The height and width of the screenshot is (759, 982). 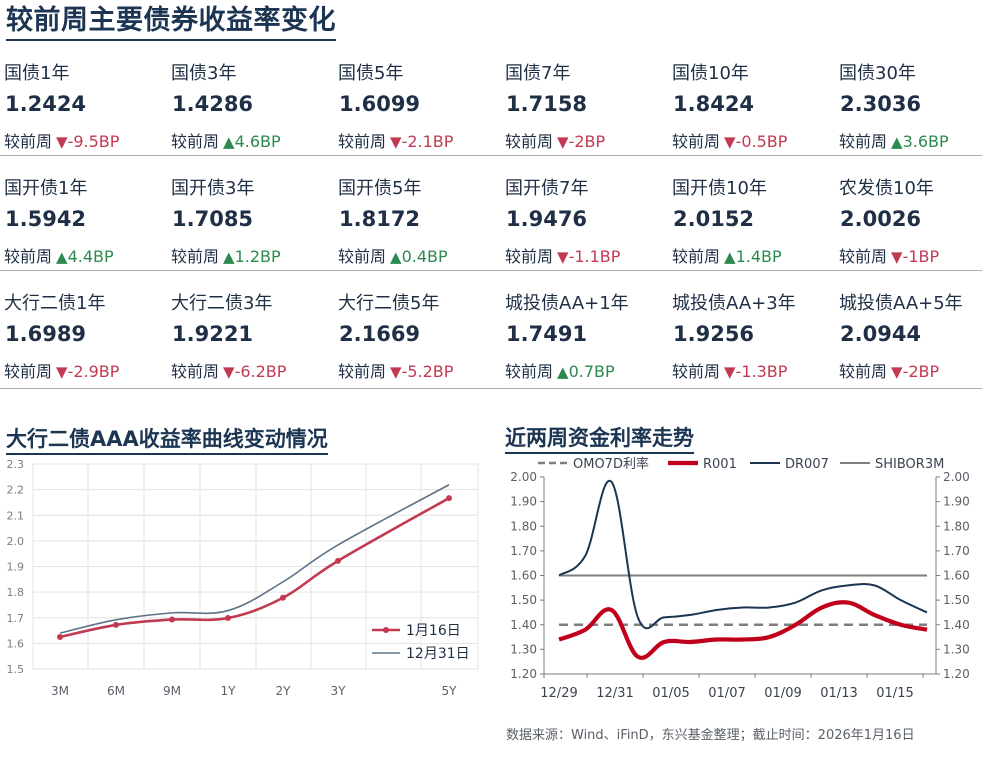 What do you see at coordinates (91, 256) in the screenshot?
I see `change-value: 4.4BP` at bounding box center [91, 256].